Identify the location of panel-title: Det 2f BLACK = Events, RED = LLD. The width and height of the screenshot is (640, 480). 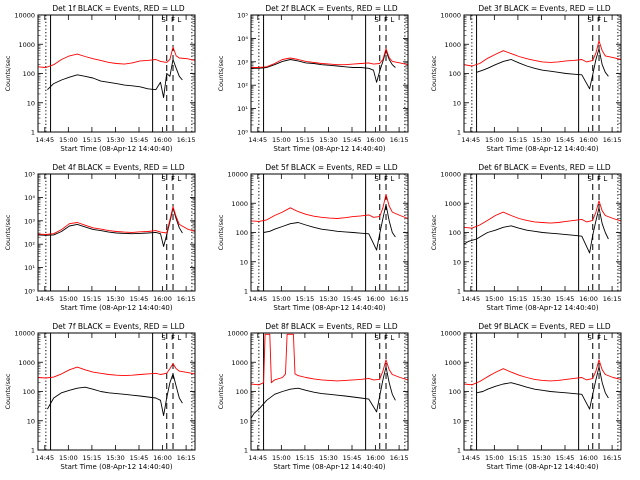
(331, 8).